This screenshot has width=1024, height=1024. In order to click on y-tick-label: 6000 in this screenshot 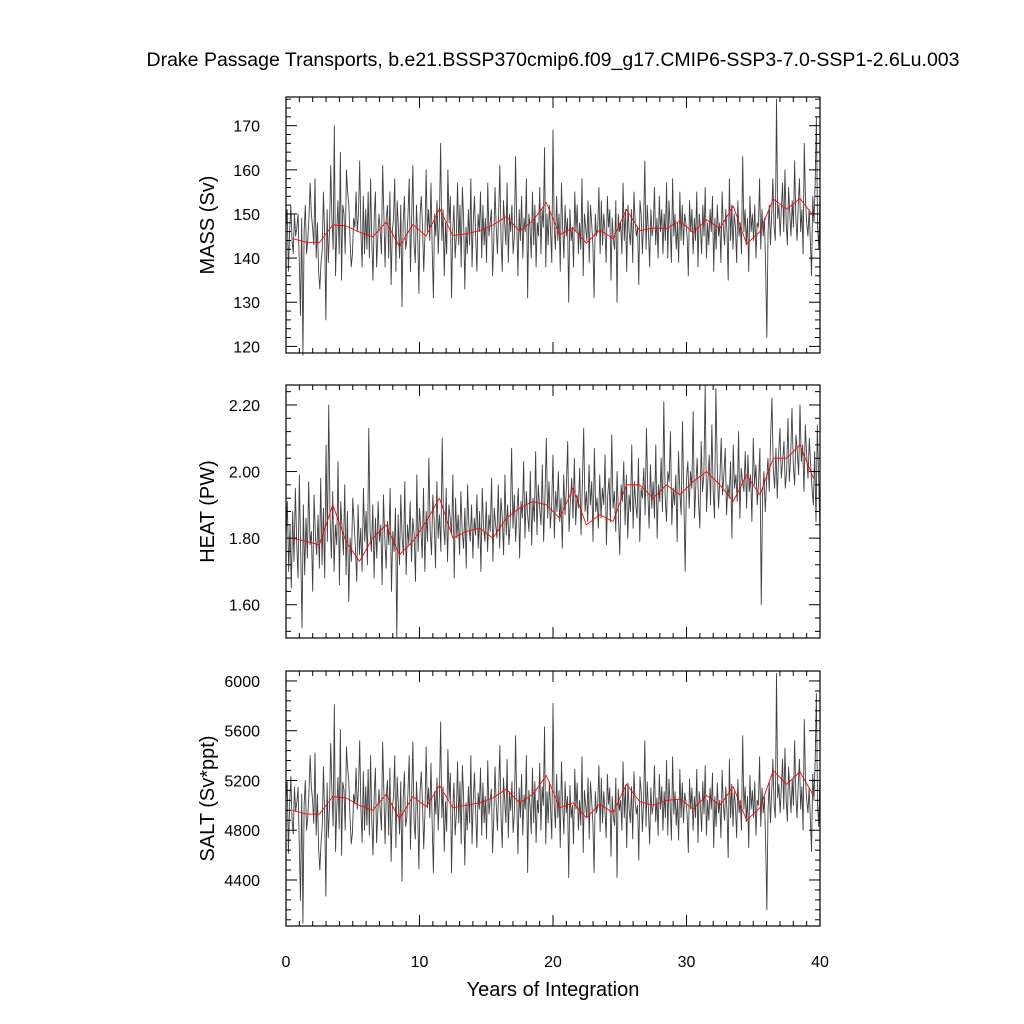, I will do `click(242, 682)`.